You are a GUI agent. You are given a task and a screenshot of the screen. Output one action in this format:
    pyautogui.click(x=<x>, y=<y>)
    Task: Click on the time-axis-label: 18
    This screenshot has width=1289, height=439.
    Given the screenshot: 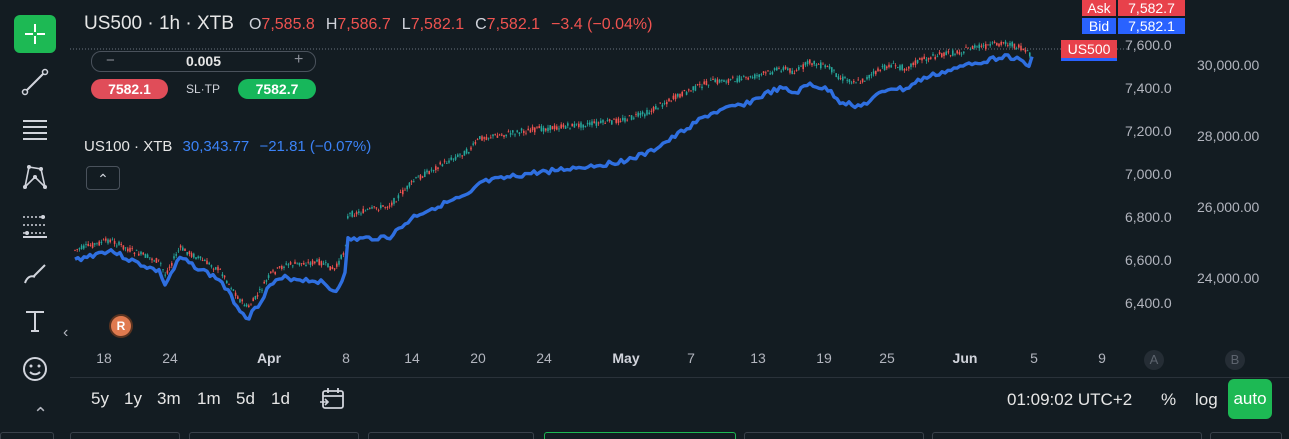 What is the action you would take?
    pyautogui.click(x=104, y=358)
    